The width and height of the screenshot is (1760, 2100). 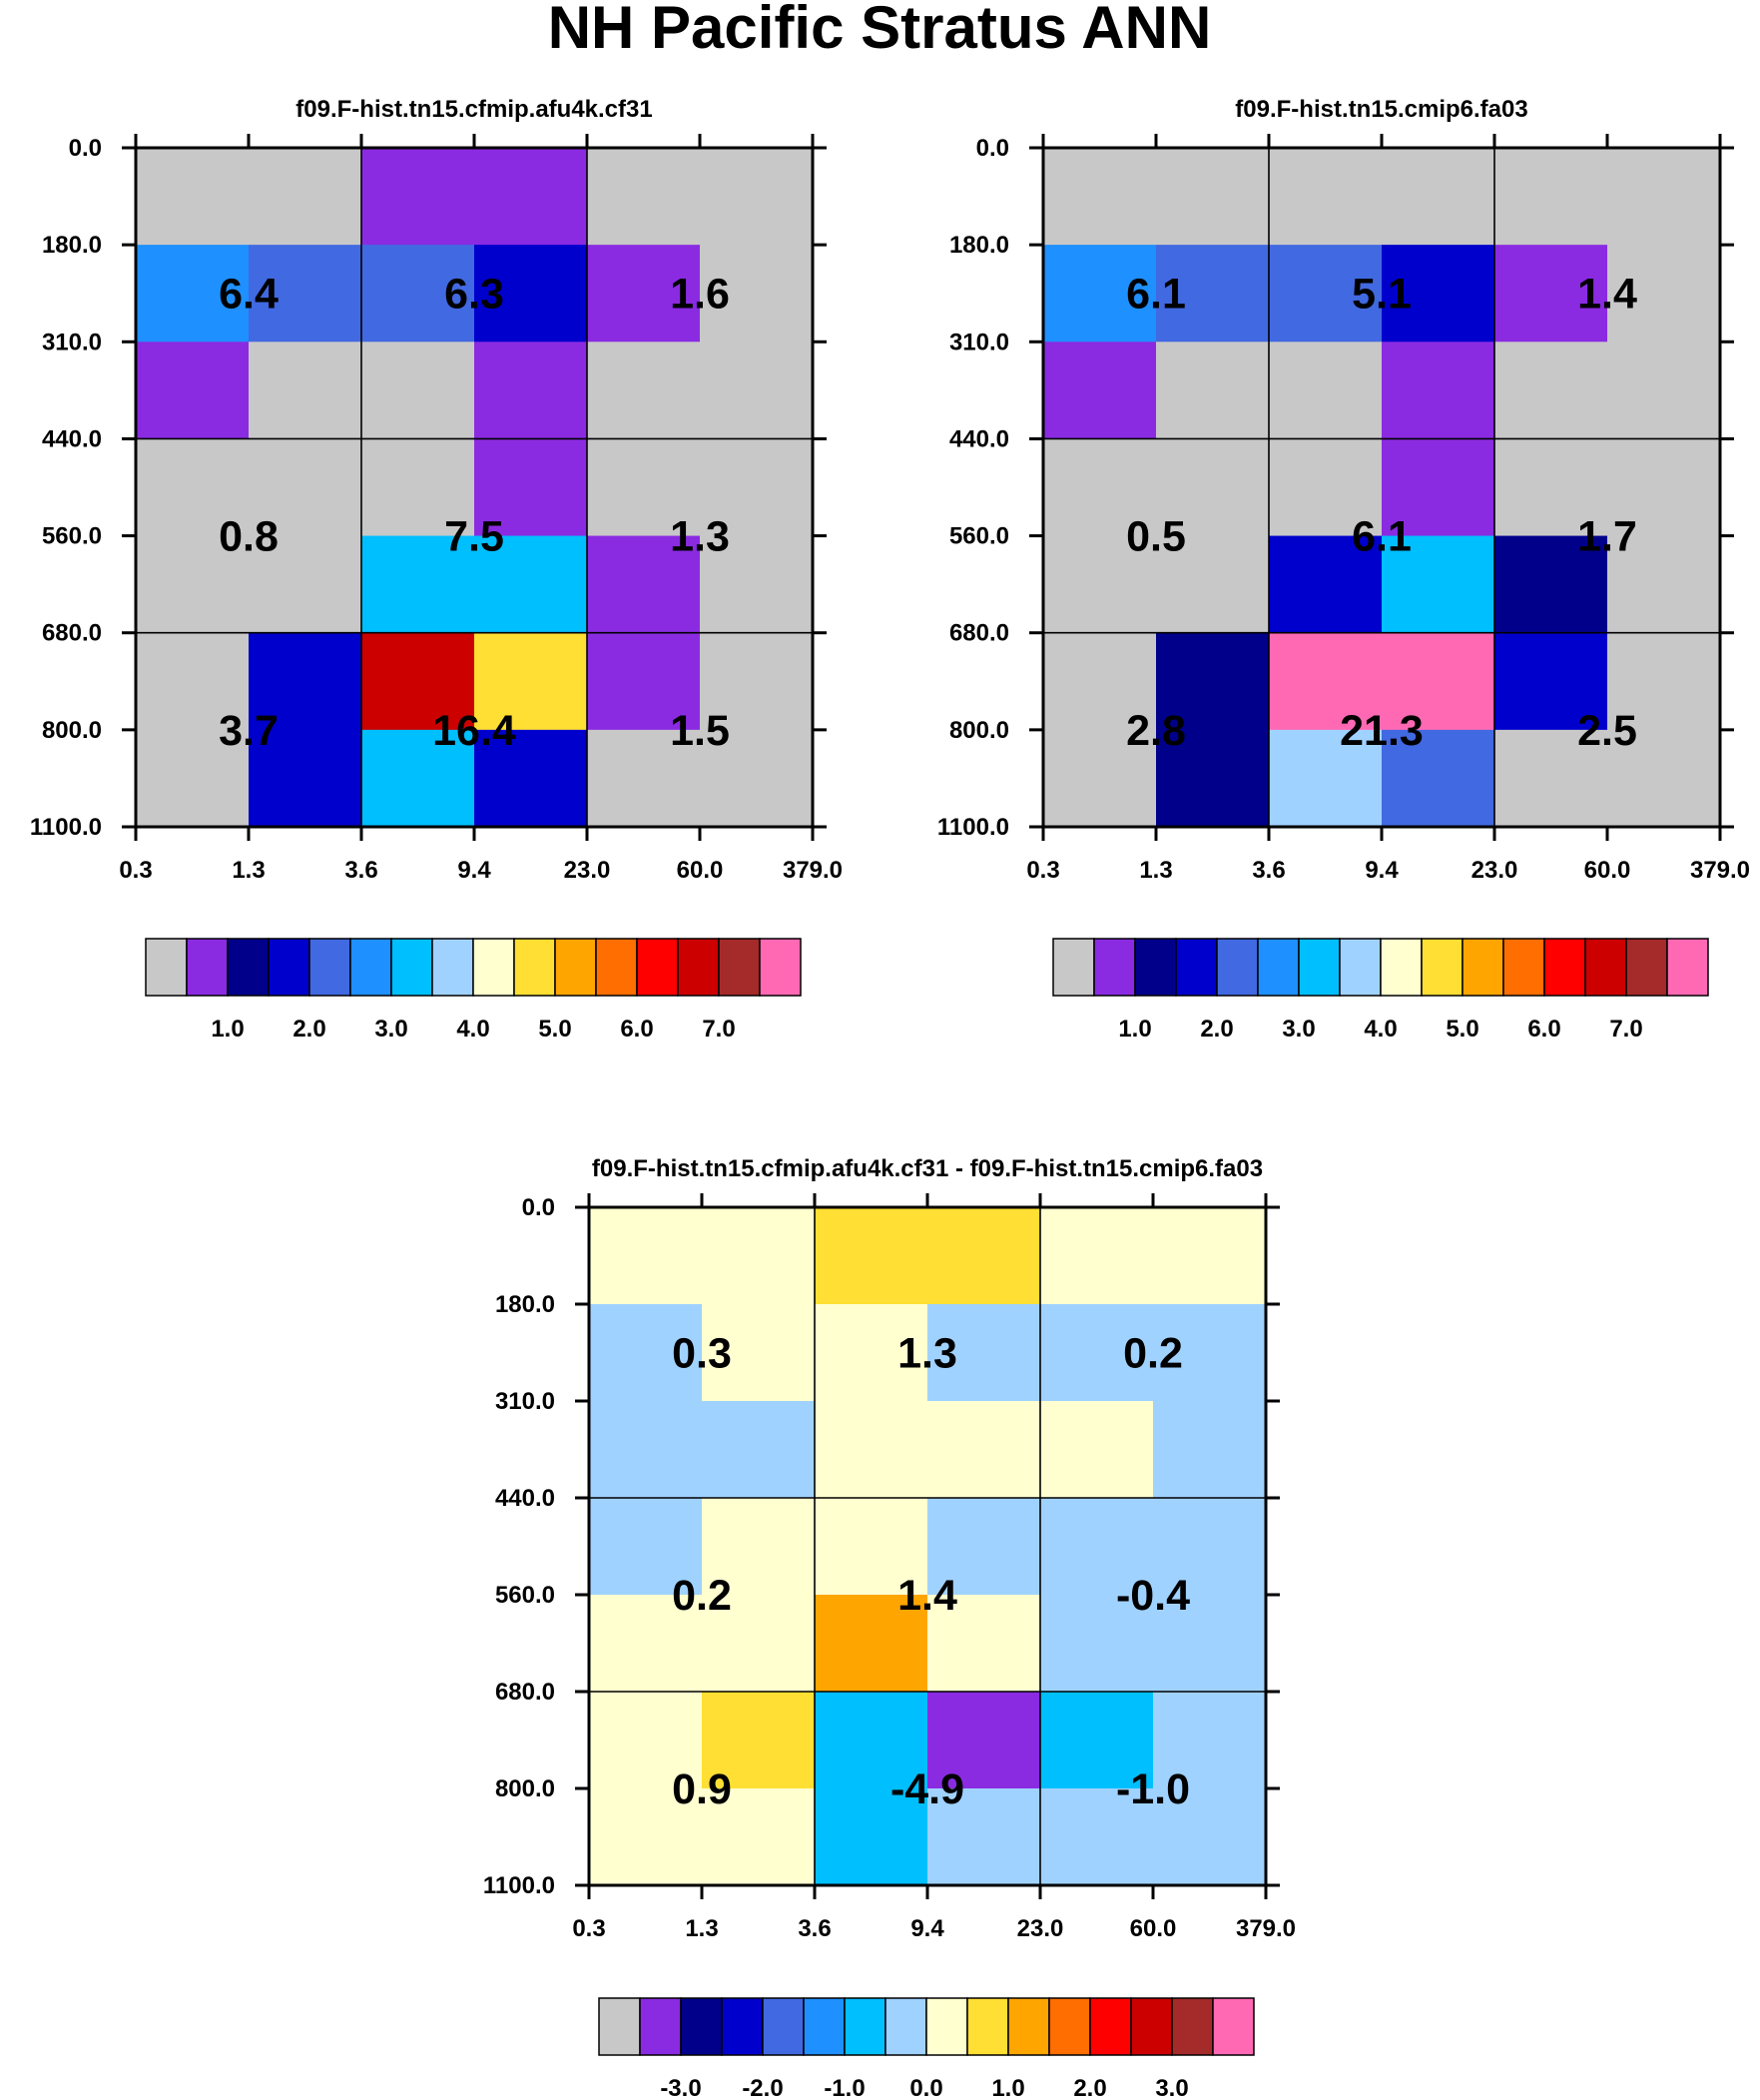 I want to click on x-tick-label: 23.0, so click(x=1040, y=1928).